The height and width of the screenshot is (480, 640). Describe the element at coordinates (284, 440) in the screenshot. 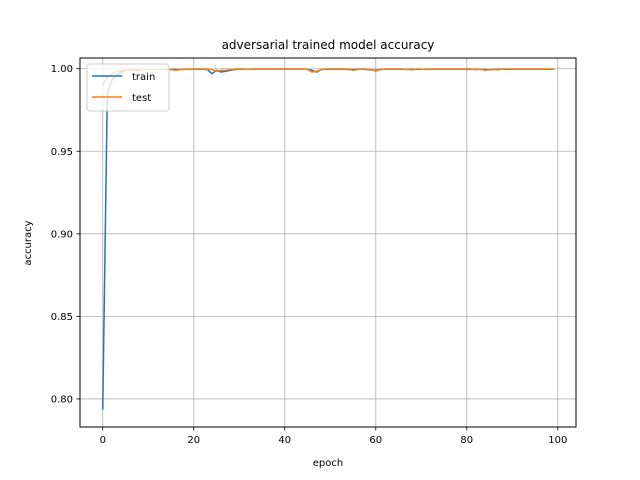

I see `x-tick-label: 40` at that location.